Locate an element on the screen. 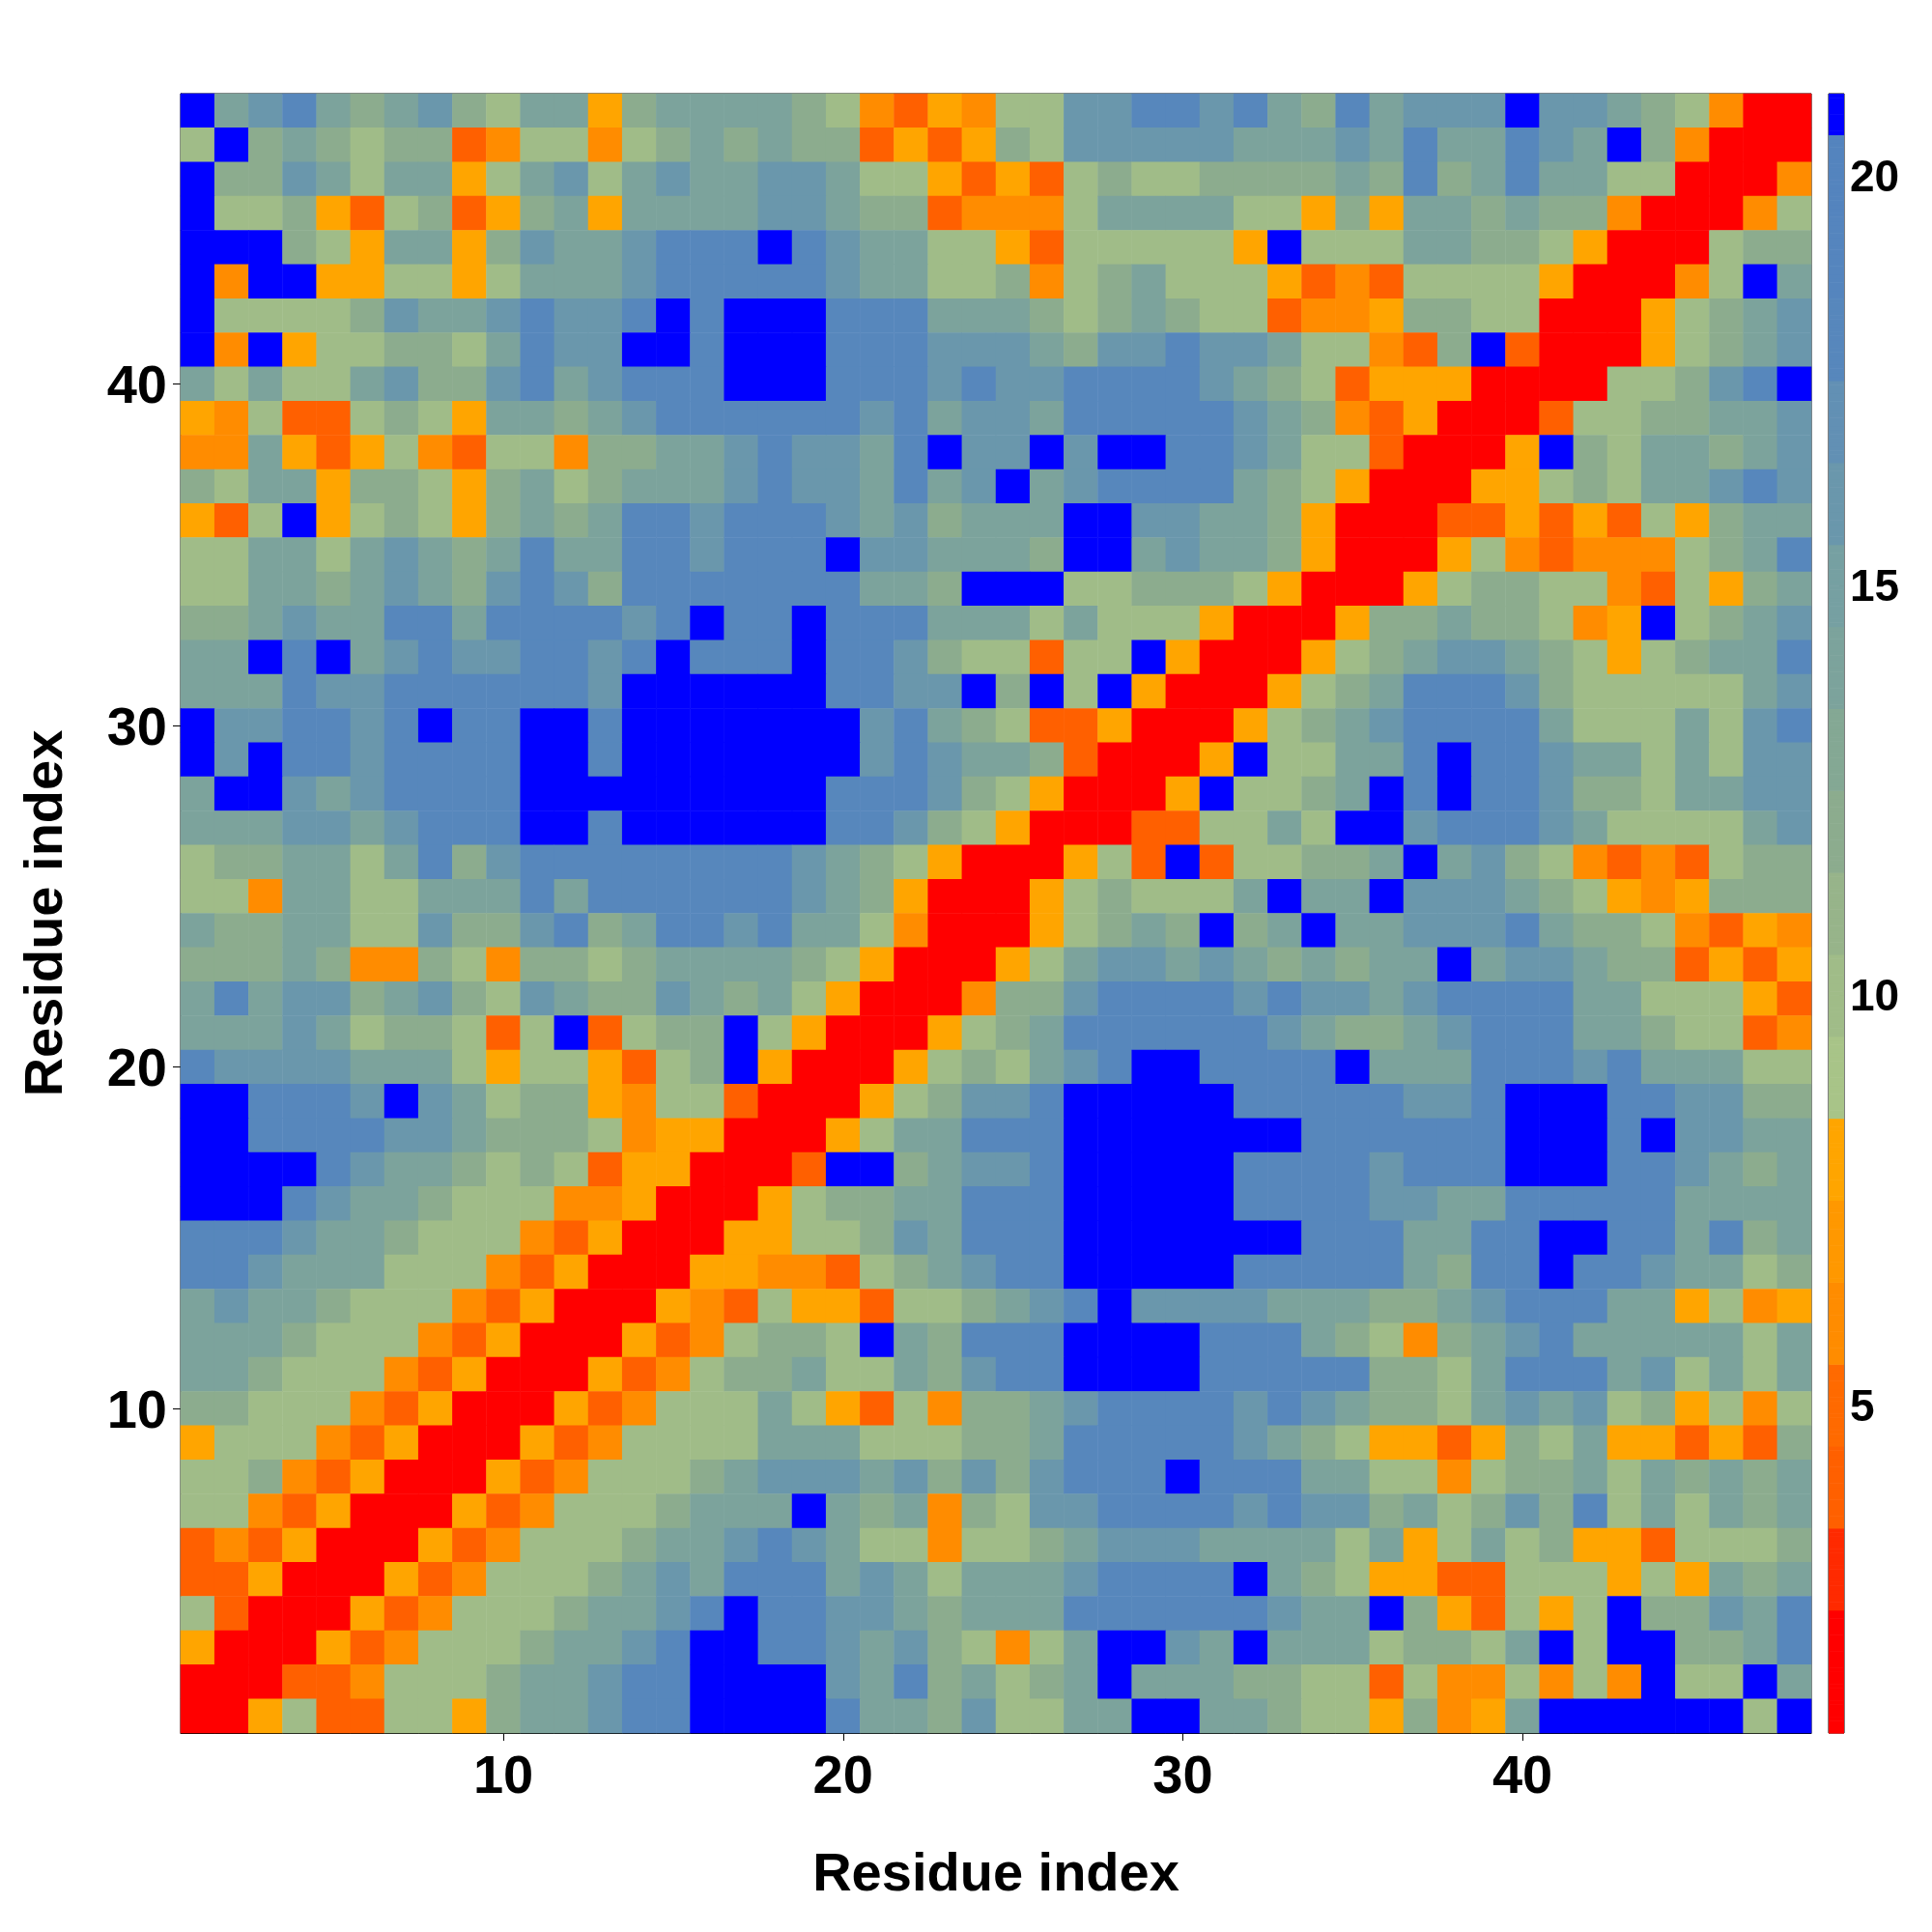 The height and width of the screenshot is (1932, 1932). y-tick-label: 10 is located at coordinates (136, 1408).